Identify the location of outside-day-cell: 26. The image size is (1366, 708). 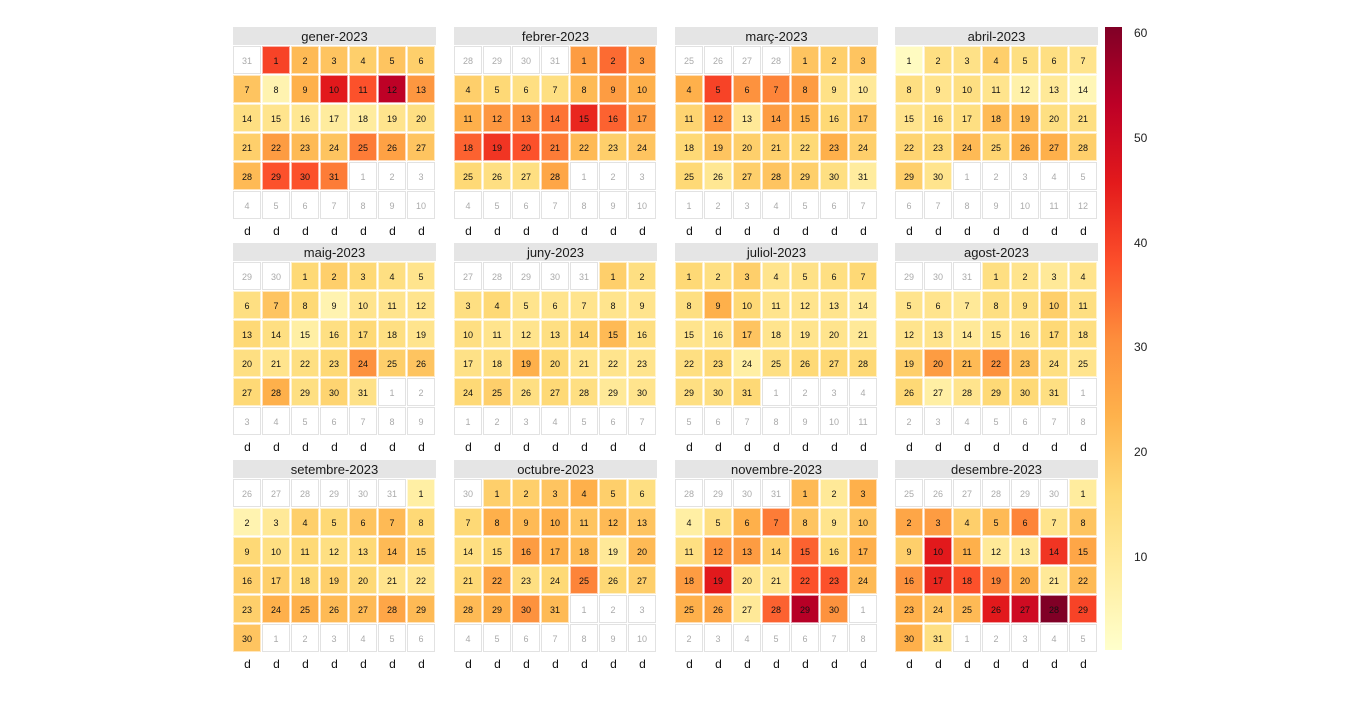
(247, 493).